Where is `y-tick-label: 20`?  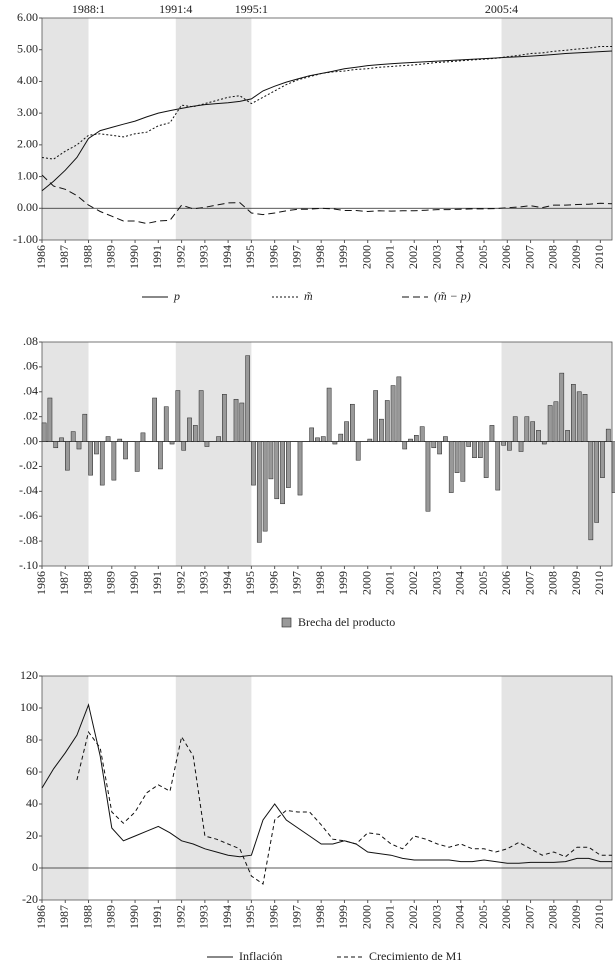
y-tick-label: 20 is located at coordinates (32, 835).